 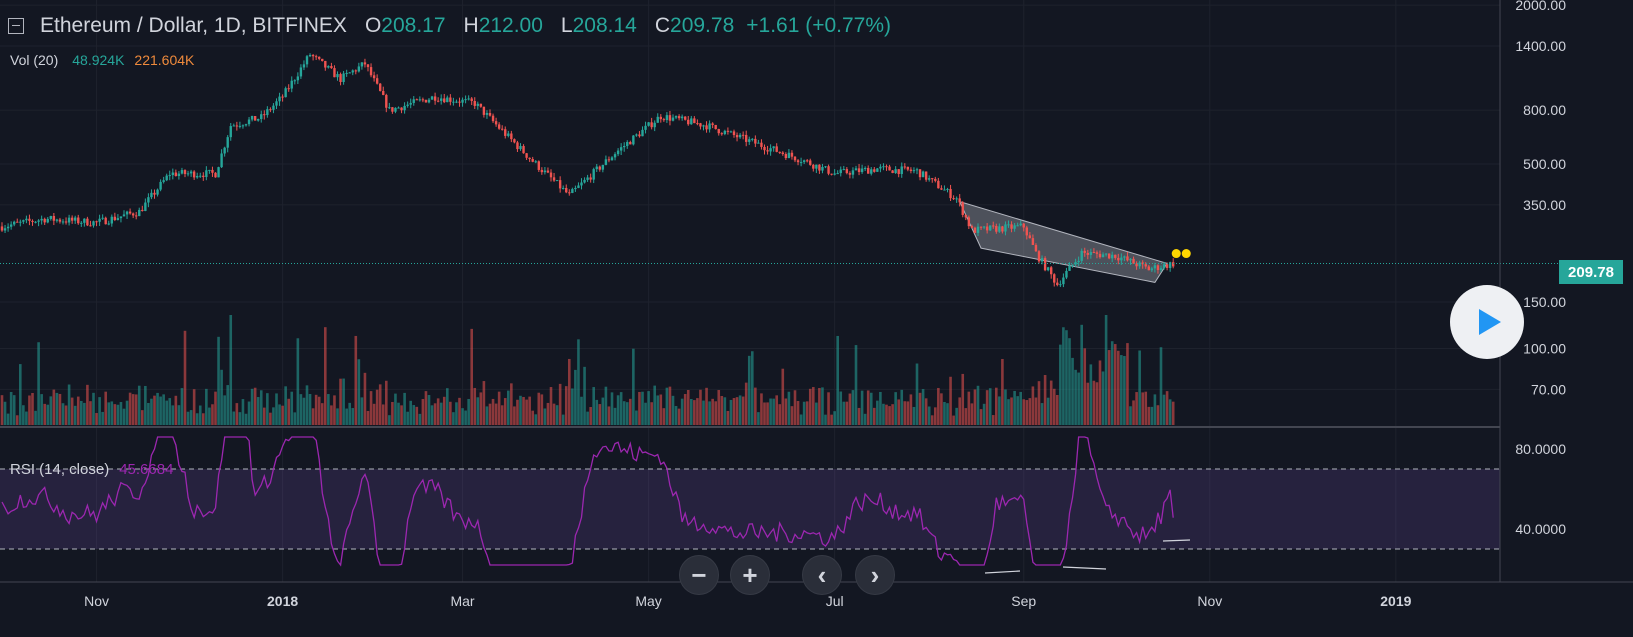 I want to click on zoom-out-button: −, so click(x=699, y=575).